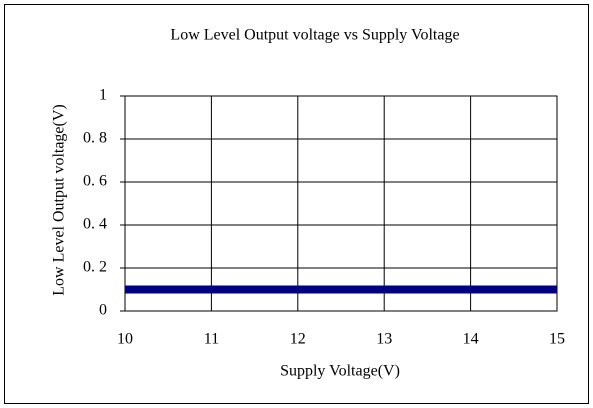 The height and width of the screenshot is (408, 593). I want to click on x-tick-label: 14, so click(471, 339).